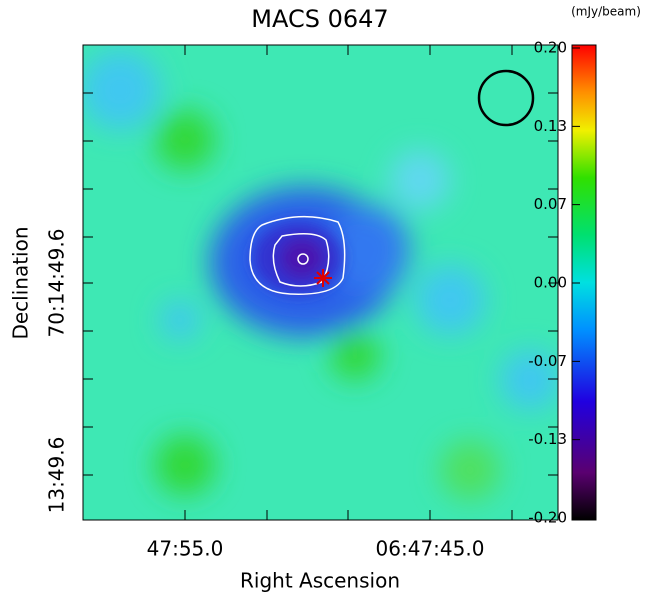  What do you see at coordinates (547, 361) in the screenshot?
I see `colorbar-tick-label: -0.07` at bounding box center [547, 361].